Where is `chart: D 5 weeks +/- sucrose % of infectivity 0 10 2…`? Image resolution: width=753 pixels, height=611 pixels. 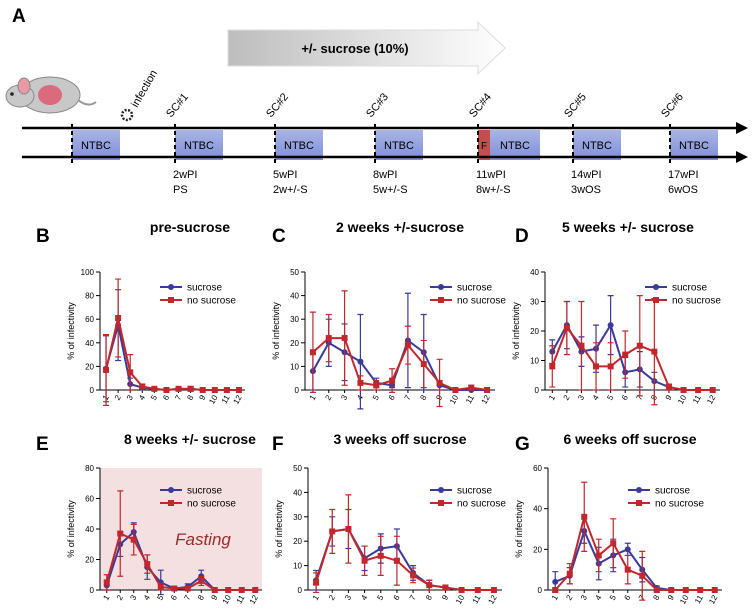 chart: D 5 weeks +/- sucrose % of infectivity 0 10 2… is located at coordinates (616, 312).